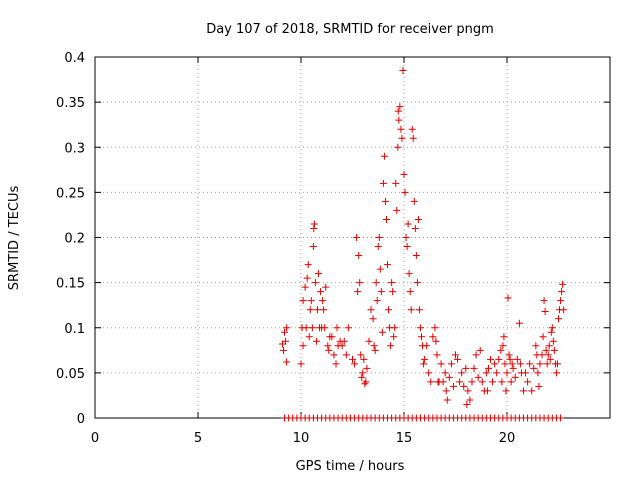 The image size is (640, 480). What do you see at coordinates (81, 419) in the screenshot?
I see `y-tick-label: 0` at bounding box center [81, 419].